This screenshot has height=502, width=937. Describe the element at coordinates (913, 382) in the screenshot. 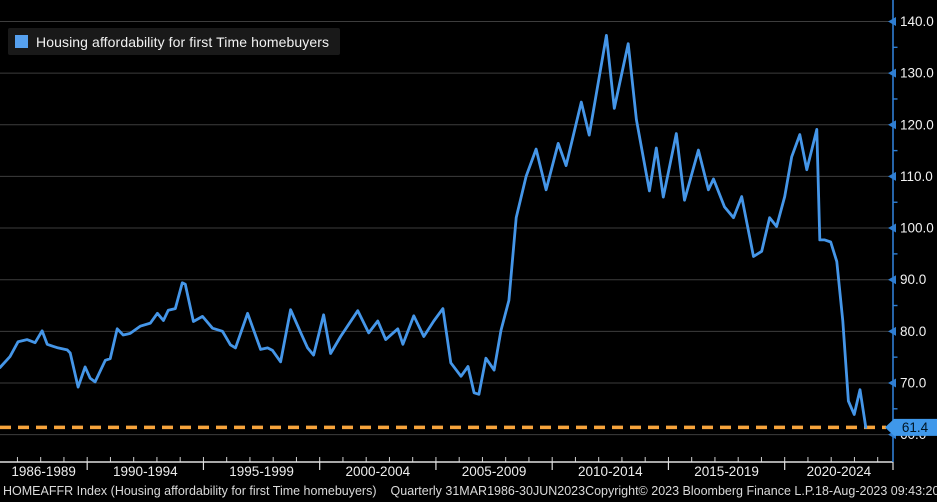

I see `y-axis-label: 70.0` at that location.